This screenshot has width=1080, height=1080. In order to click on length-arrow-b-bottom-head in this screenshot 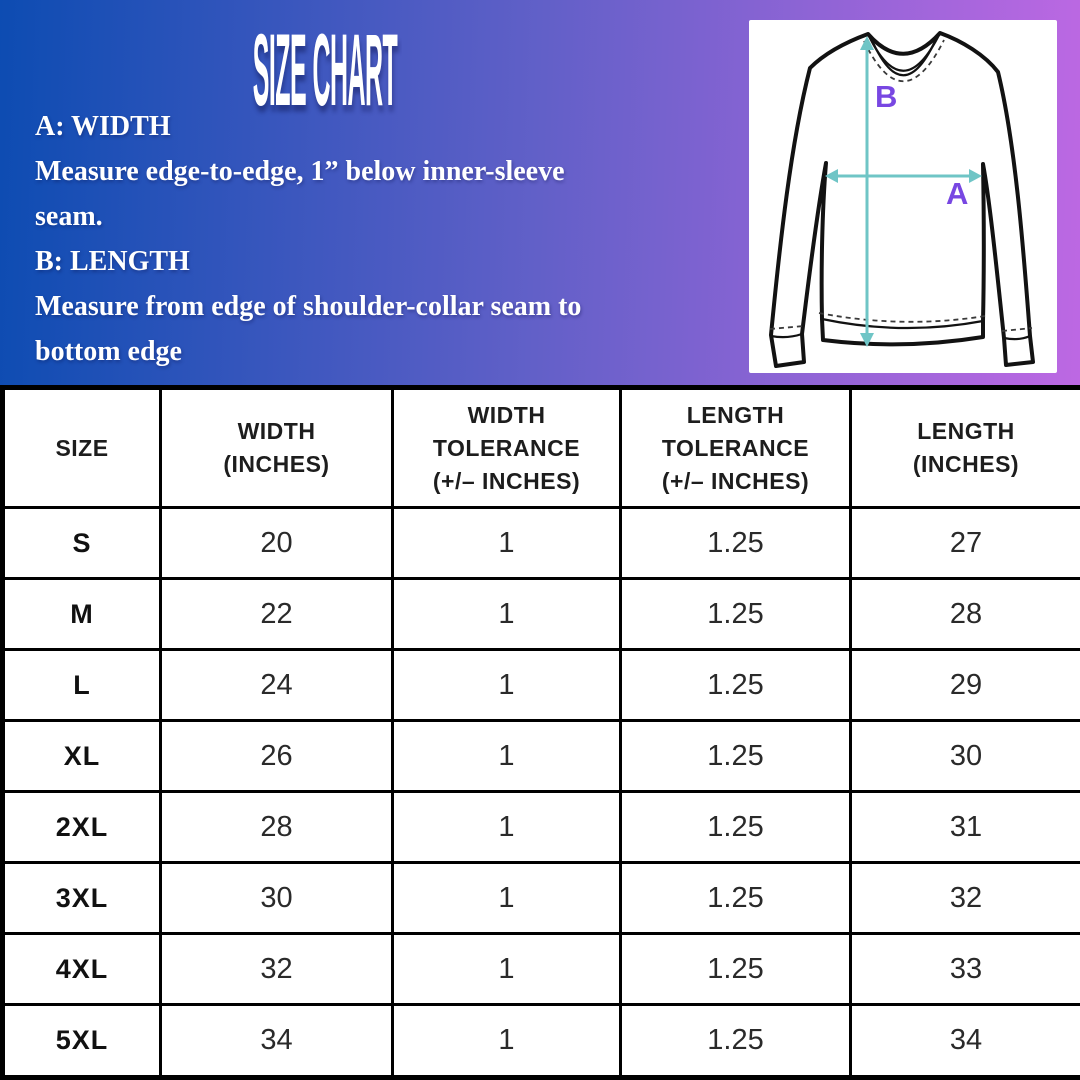, I will do `click(867, 340)`.